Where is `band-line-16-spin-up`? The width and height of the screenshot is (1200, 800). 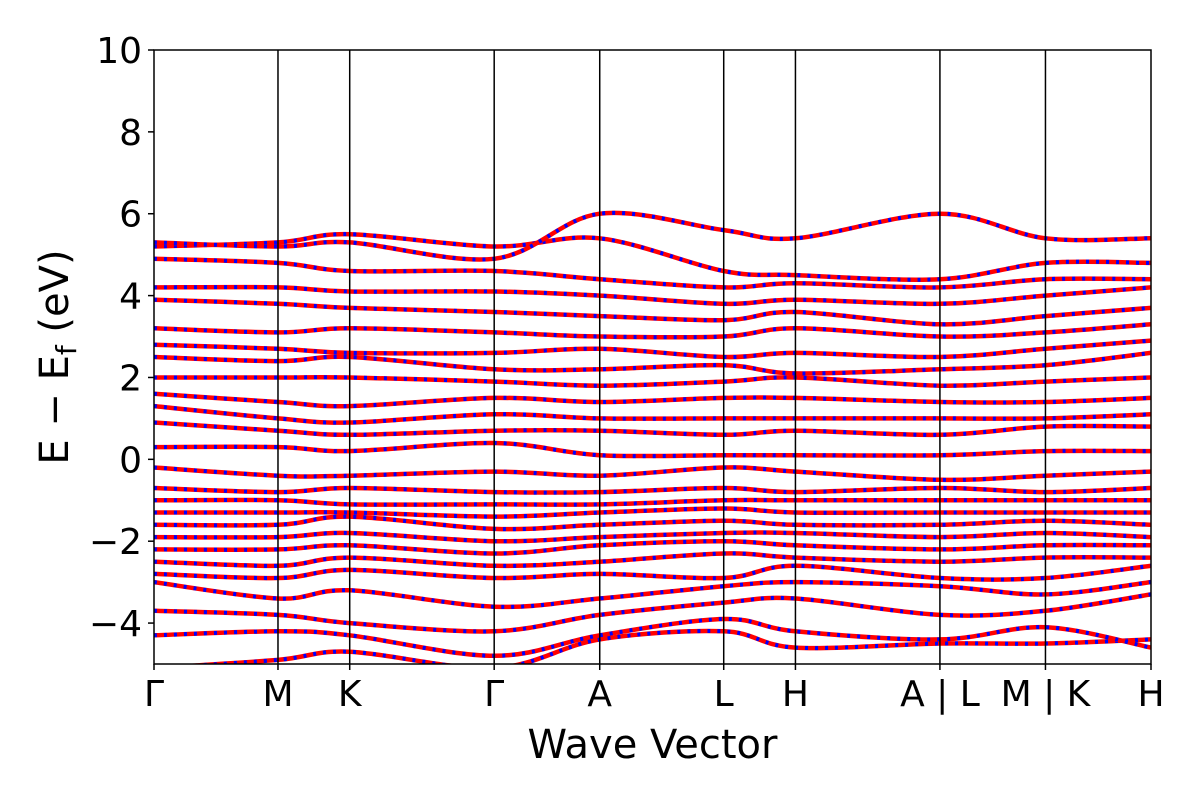 band-line-16-spin-up is located at coordinates (652, 400).